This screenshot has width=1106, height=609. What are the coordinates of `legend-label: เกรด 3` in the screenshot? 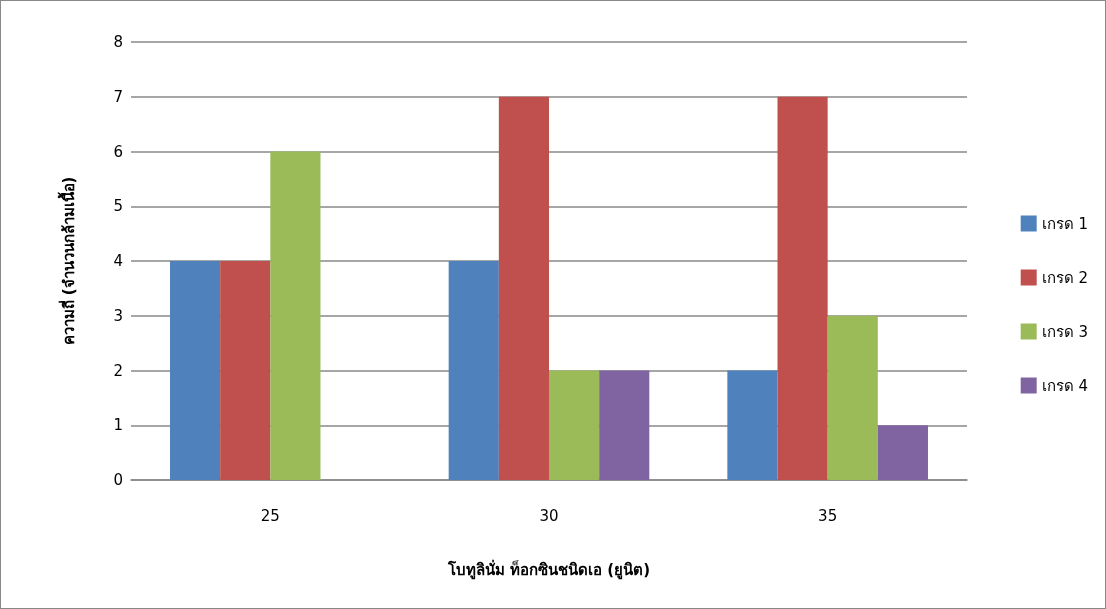 It's located at (1064, 331).